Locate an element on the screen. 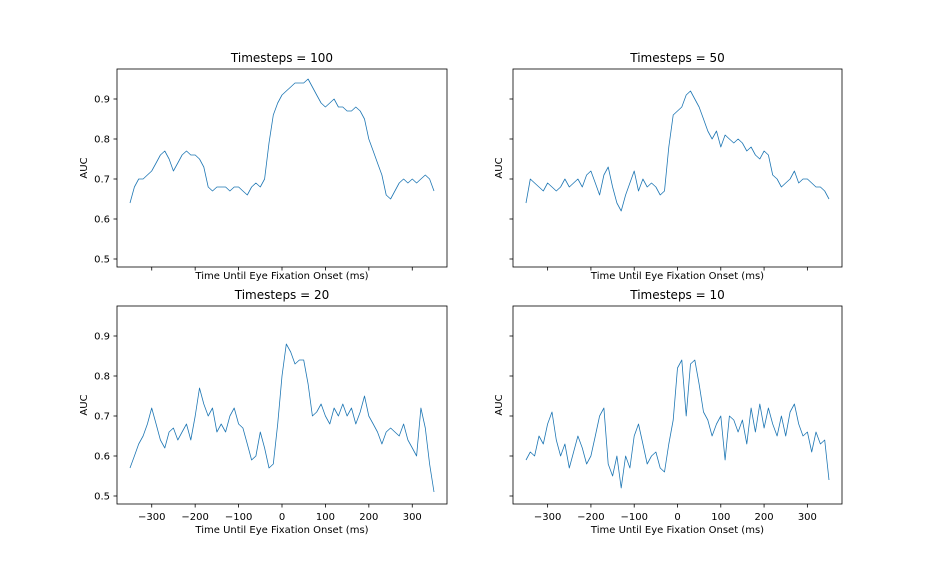 This screenshot has height=576, width=936. subplot-title: Timesteps = 100 is located at coordinates (281, 58).